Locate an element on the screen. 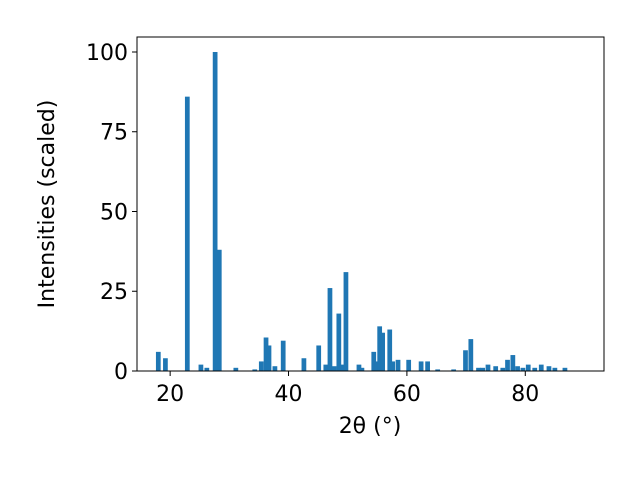 The height and width of the screenshot is (484, 640). x-tick-label: 80 is located at coordinates (525, 394).